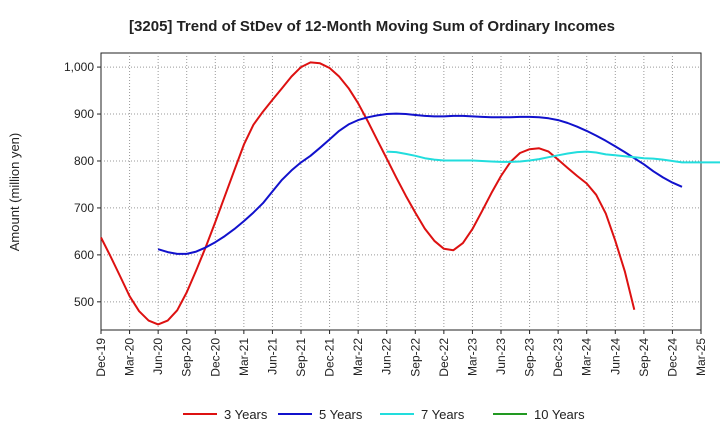 The image size is (720, 440). What do you see at coordinates (272, 356) in the screenshot?
I see `x-tick-label: Jun-21` at bounding box center [272, 356].